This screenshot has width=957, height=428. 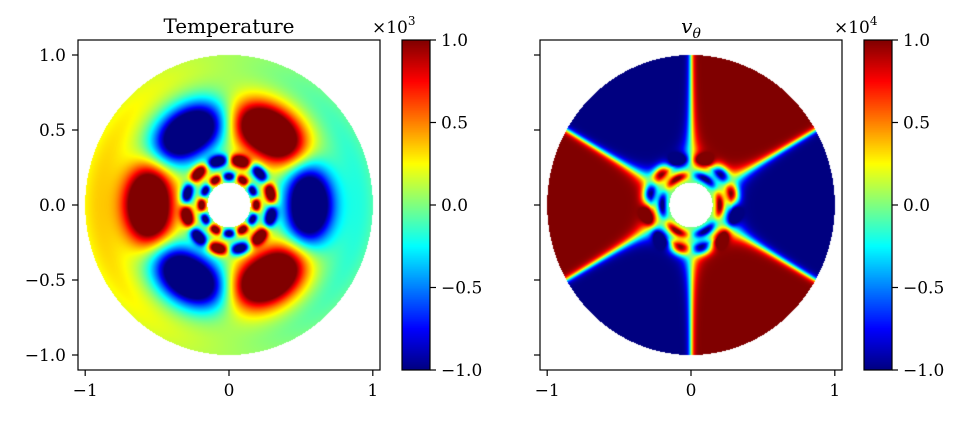 I want to click on vtheta-xtick-label-0: −1, so click(x=547, y=391).